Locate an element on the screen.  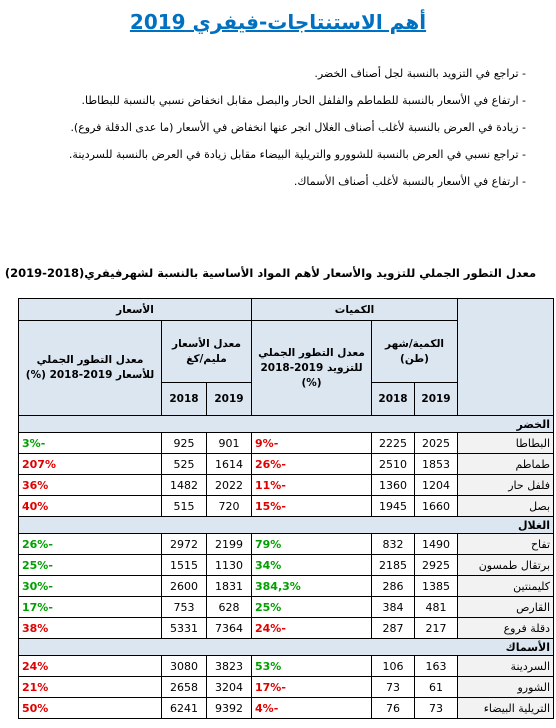
cell: -4% is located at coordinates (311, 708).